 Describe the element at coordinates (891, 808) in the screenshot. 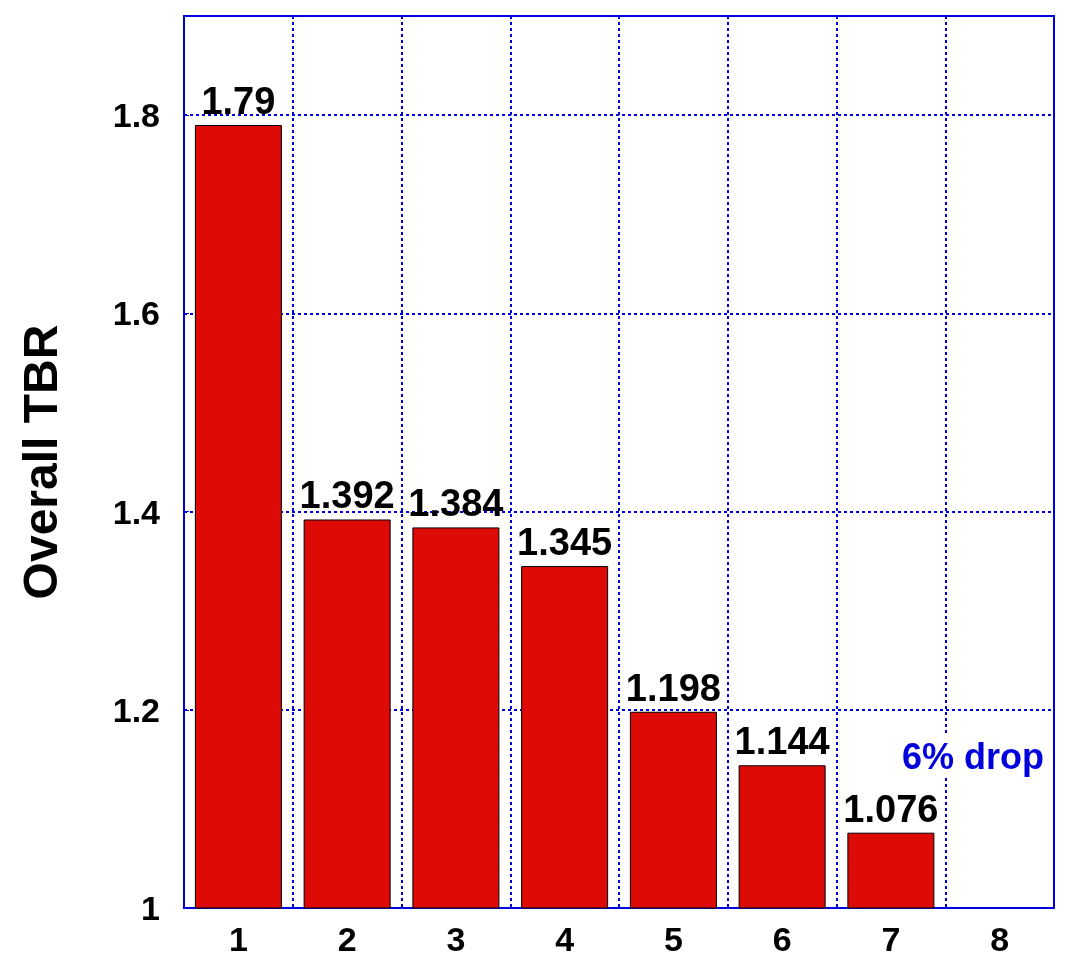

I see `data-label: 1.076` at that location.